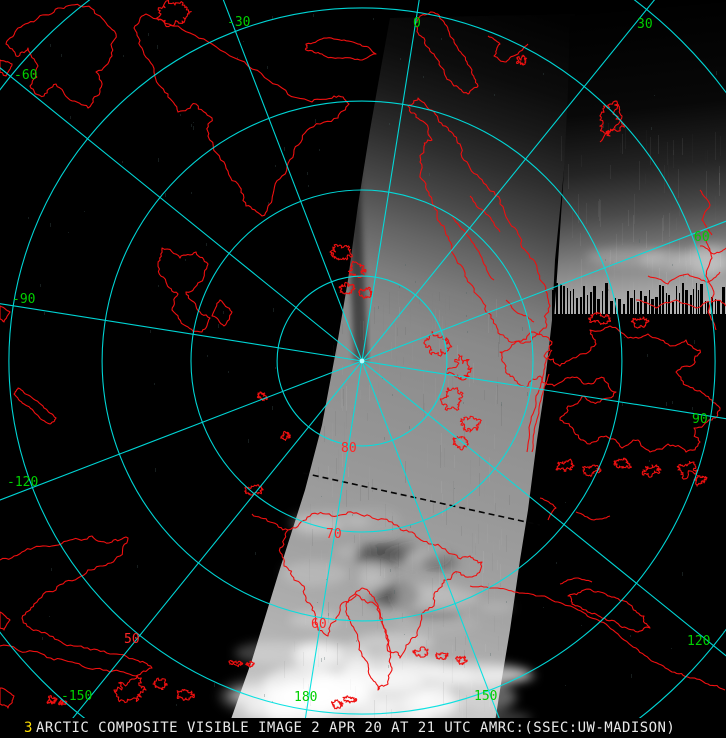  Describe the element at coordinates (25, 75) in the screenshot. I see `longitude-label--60: -60` at that location.